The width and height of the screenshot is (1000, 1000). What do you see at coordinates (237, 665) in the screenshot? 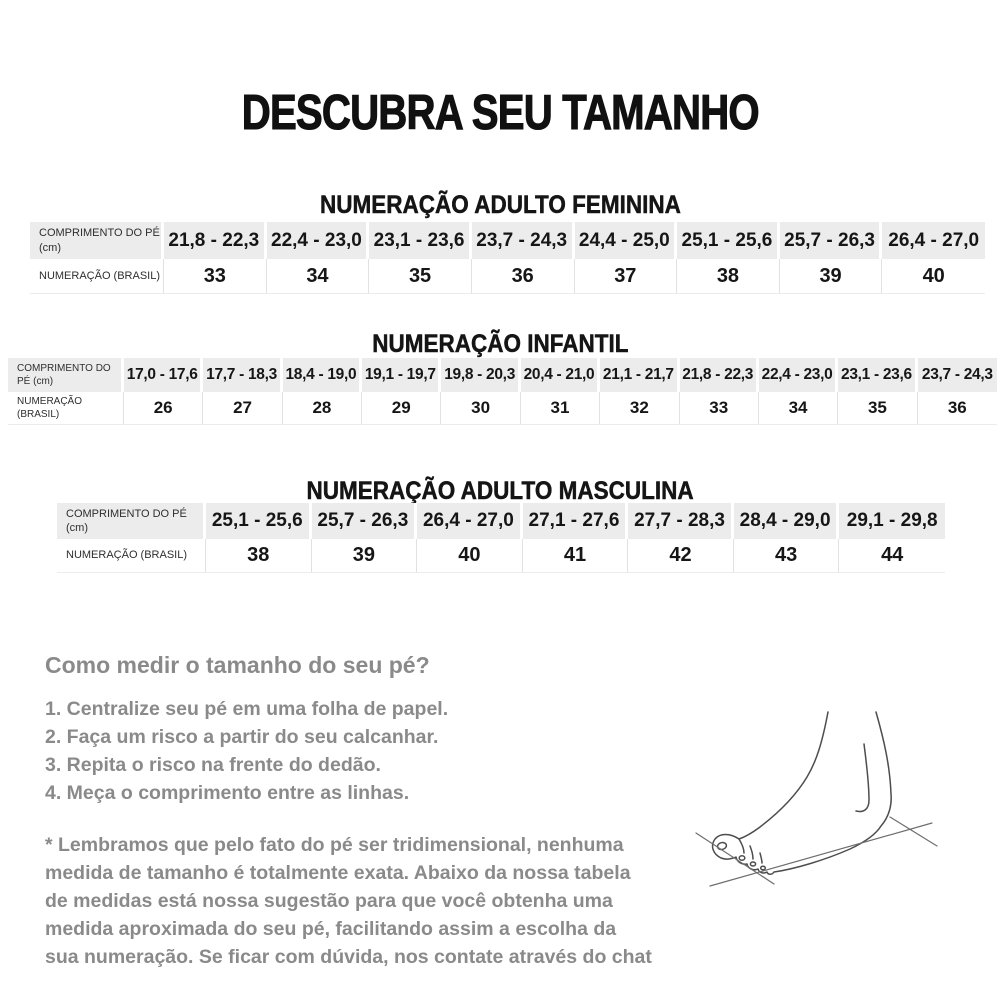
I see `measure-guide-heading: Como medir o tamanho do seu pé?` at bounding box center [237, 665].